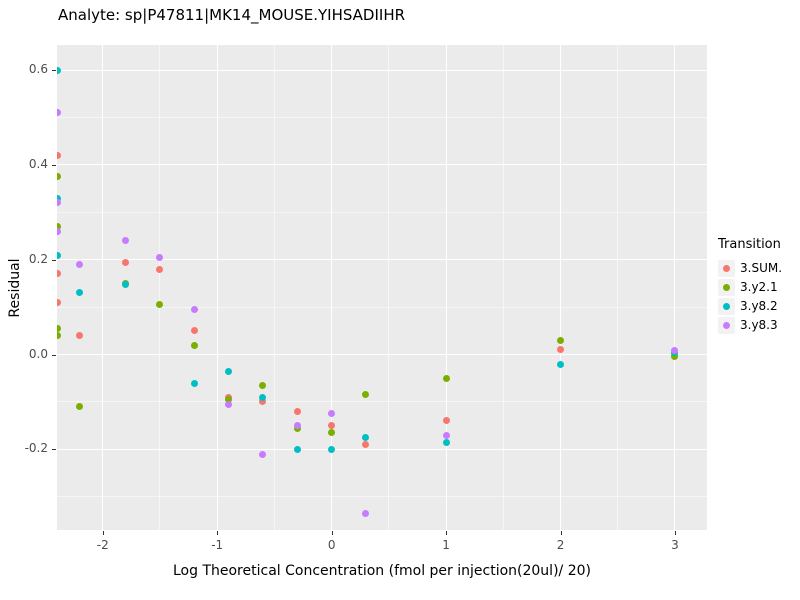  I want to click on legend-item-label: 3.y8.2, so click(759, 306).